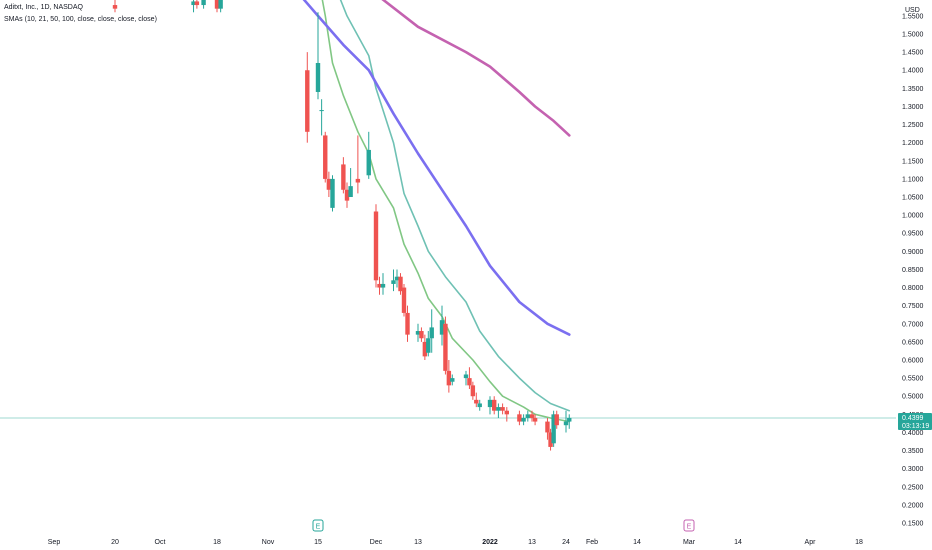 Image resolution: width=932 pixels, height=550 pixels. What do you see at coordinates (913, 89) in the screenshot?
I see `y-tick-label: 1.3500` at bounding box center [913, 89].